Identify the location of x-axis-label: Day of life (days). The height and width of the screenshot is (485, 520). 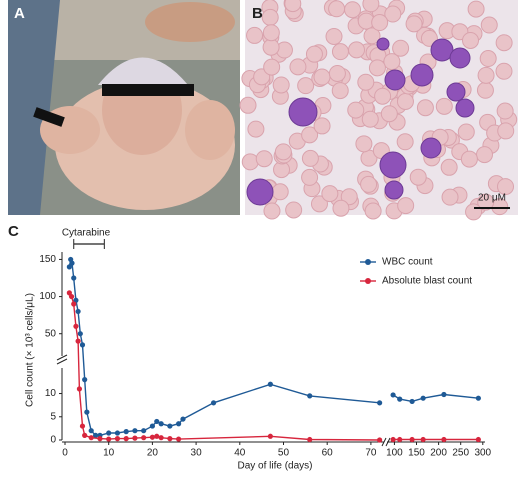
(274, 466).